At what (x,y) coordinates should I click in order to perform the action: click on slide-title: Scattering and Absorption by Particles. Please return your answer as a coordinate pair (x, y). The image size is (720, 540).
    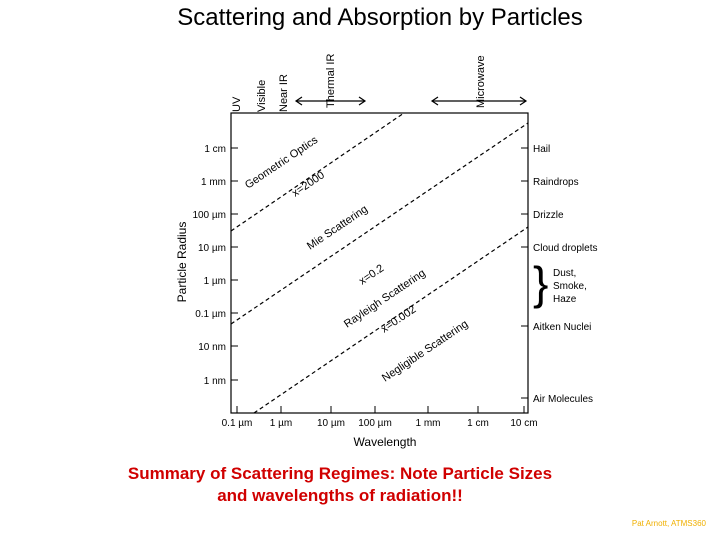
    Looking at the image, I should click on (380, 17).